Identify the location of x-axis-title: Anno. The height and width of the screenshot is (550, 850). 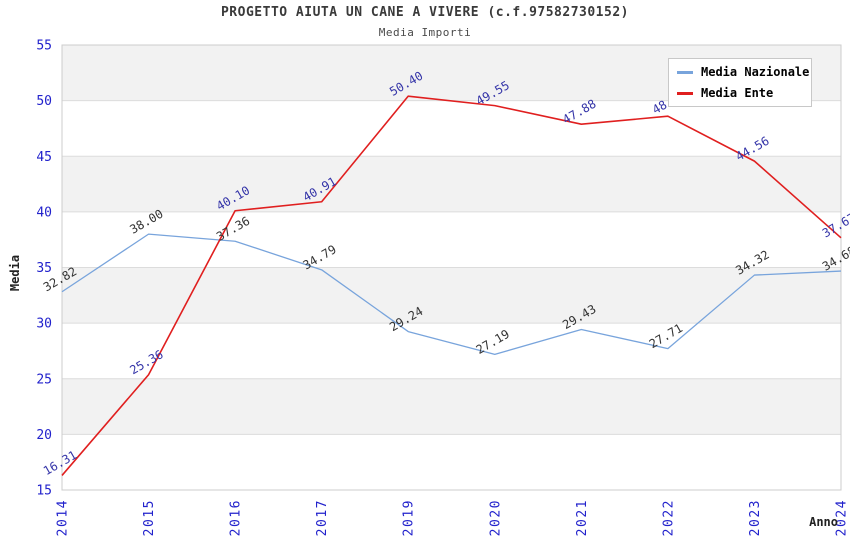
(823, 522).